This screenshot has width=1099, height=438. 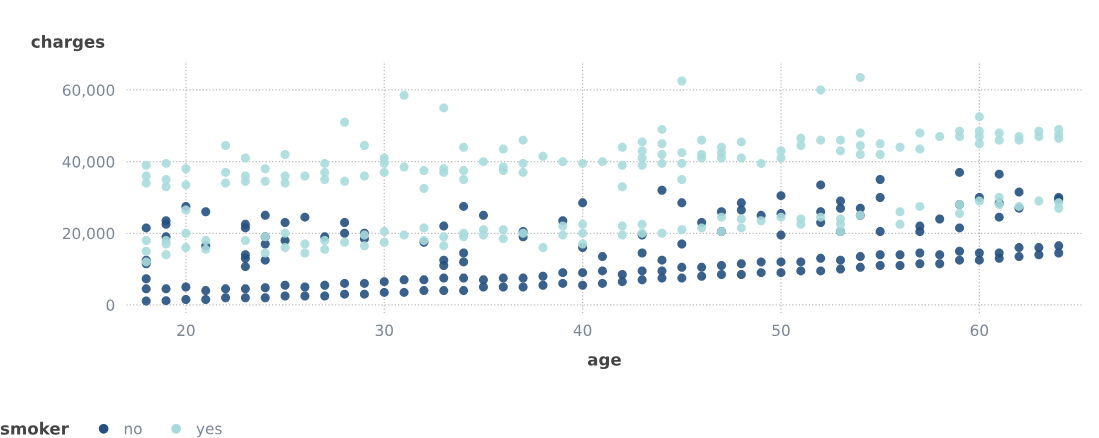 What do you see at coordinates (88, 163) in the screenshot?
I see `y-tick-label: 40,000` at bounding box center [88, 163].